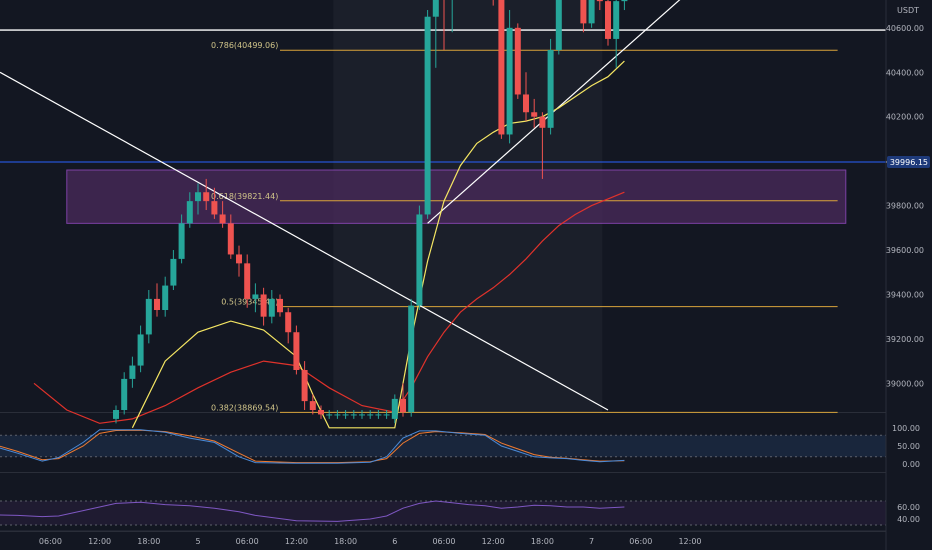  I want to click on currency-label: USDT, so click(908, 10).